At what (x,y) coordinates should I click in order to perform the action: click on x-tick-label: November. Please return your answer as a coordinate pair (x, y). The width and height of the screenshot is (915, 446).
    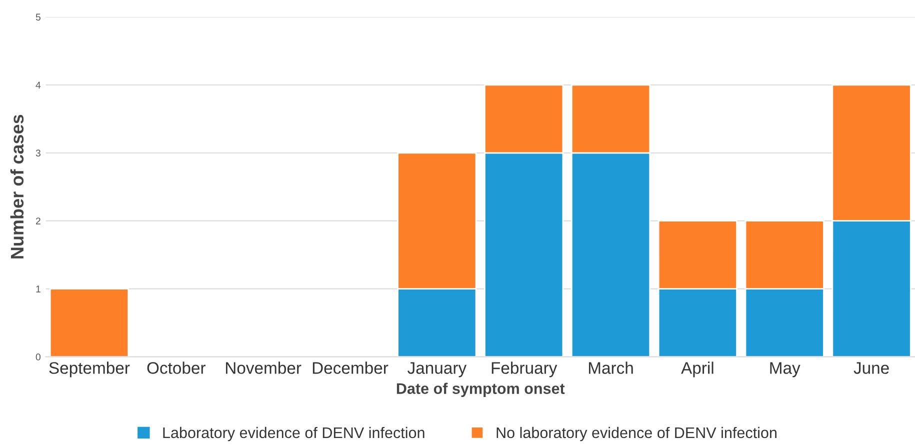
    Looking at the image, I should click on (264, 368).